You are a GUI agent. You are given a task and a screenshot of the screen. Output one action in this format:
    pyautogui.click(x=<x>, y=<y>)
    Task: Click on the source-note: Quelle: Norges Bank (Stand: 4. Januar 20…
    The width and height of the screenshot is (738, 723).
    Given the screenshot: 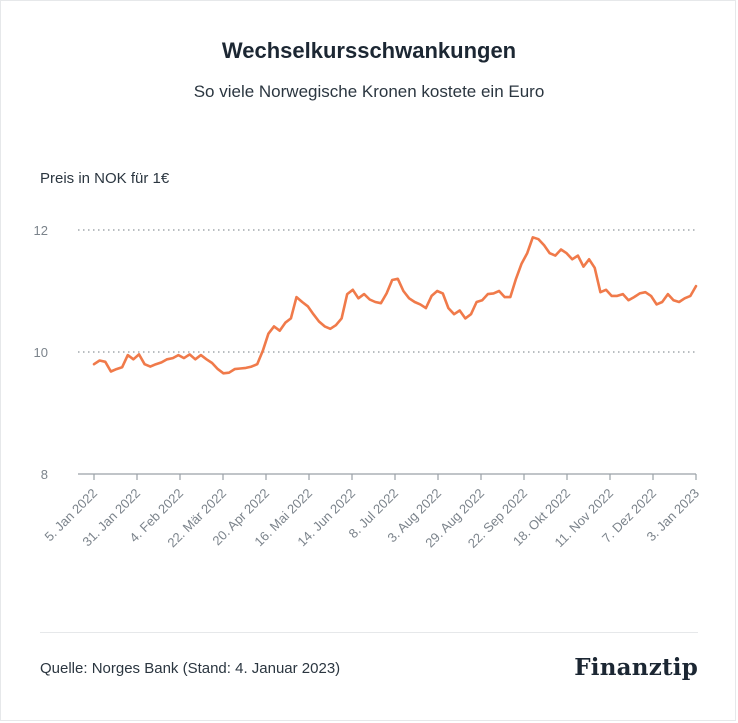 What is the action you would take?
    pyautogui.click(x=190, y=668)
    